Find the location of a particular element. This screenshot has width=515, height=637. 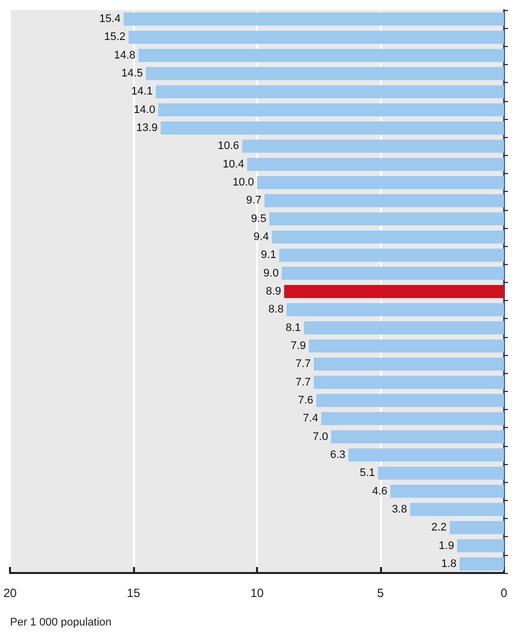

data-label: 14.0 is located at coordinates (145, 110).